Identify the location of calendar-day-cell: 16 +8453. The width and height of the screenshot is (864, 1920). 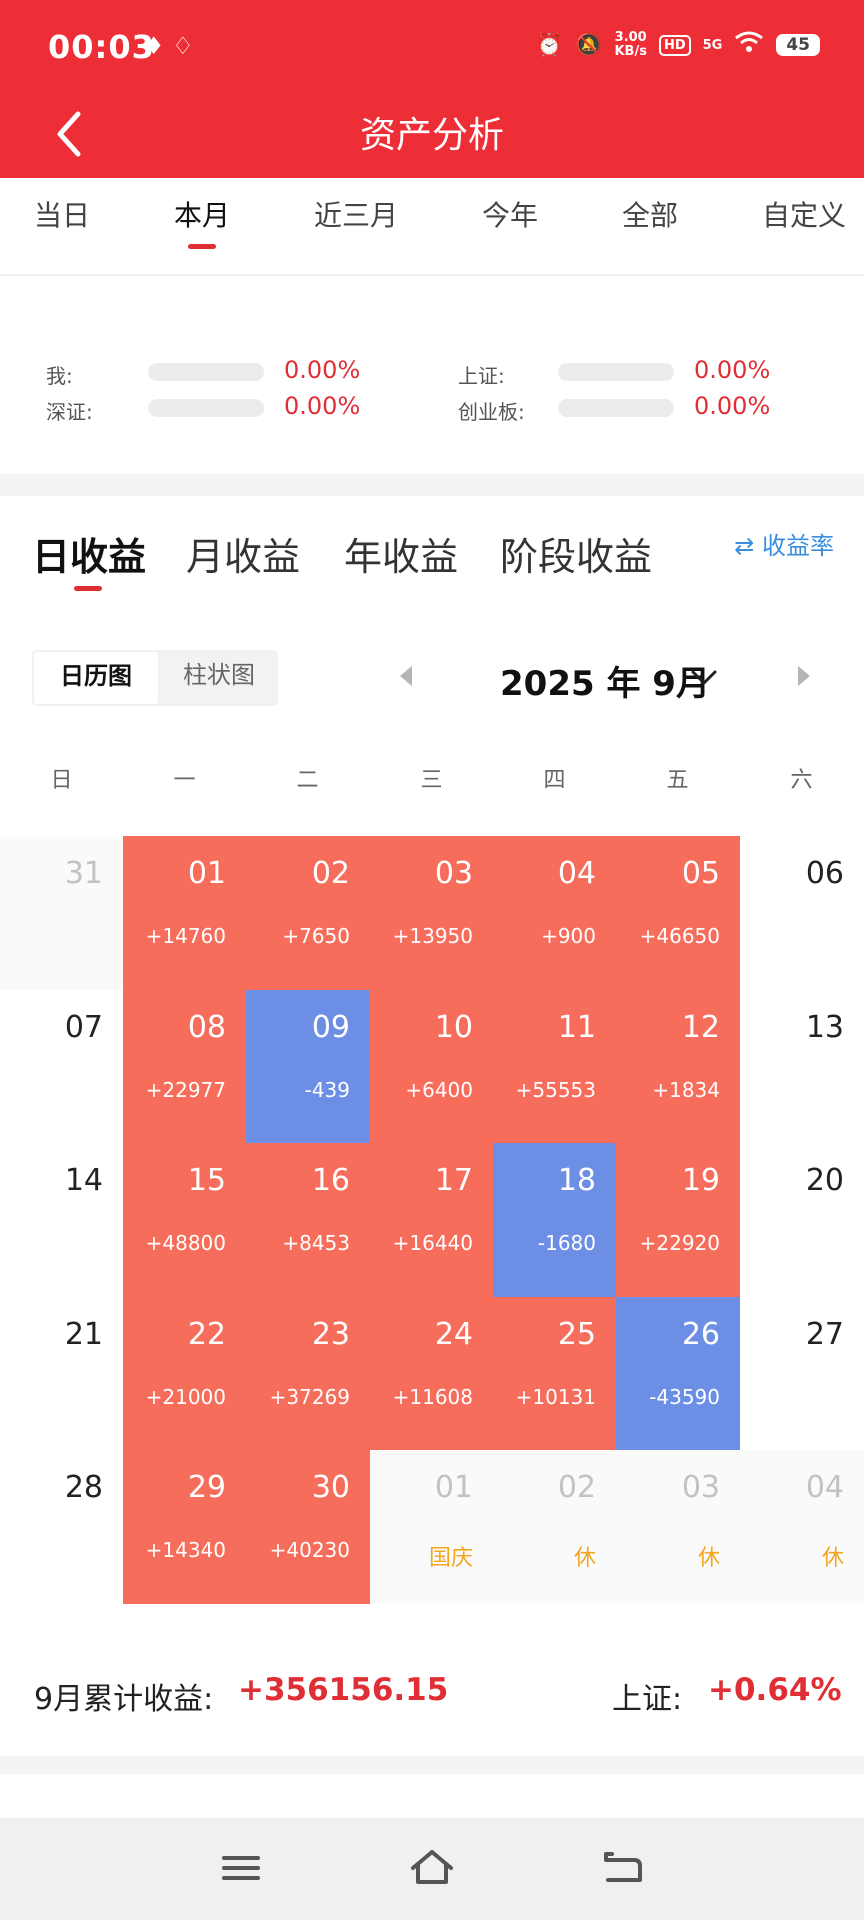
(308, 1220).